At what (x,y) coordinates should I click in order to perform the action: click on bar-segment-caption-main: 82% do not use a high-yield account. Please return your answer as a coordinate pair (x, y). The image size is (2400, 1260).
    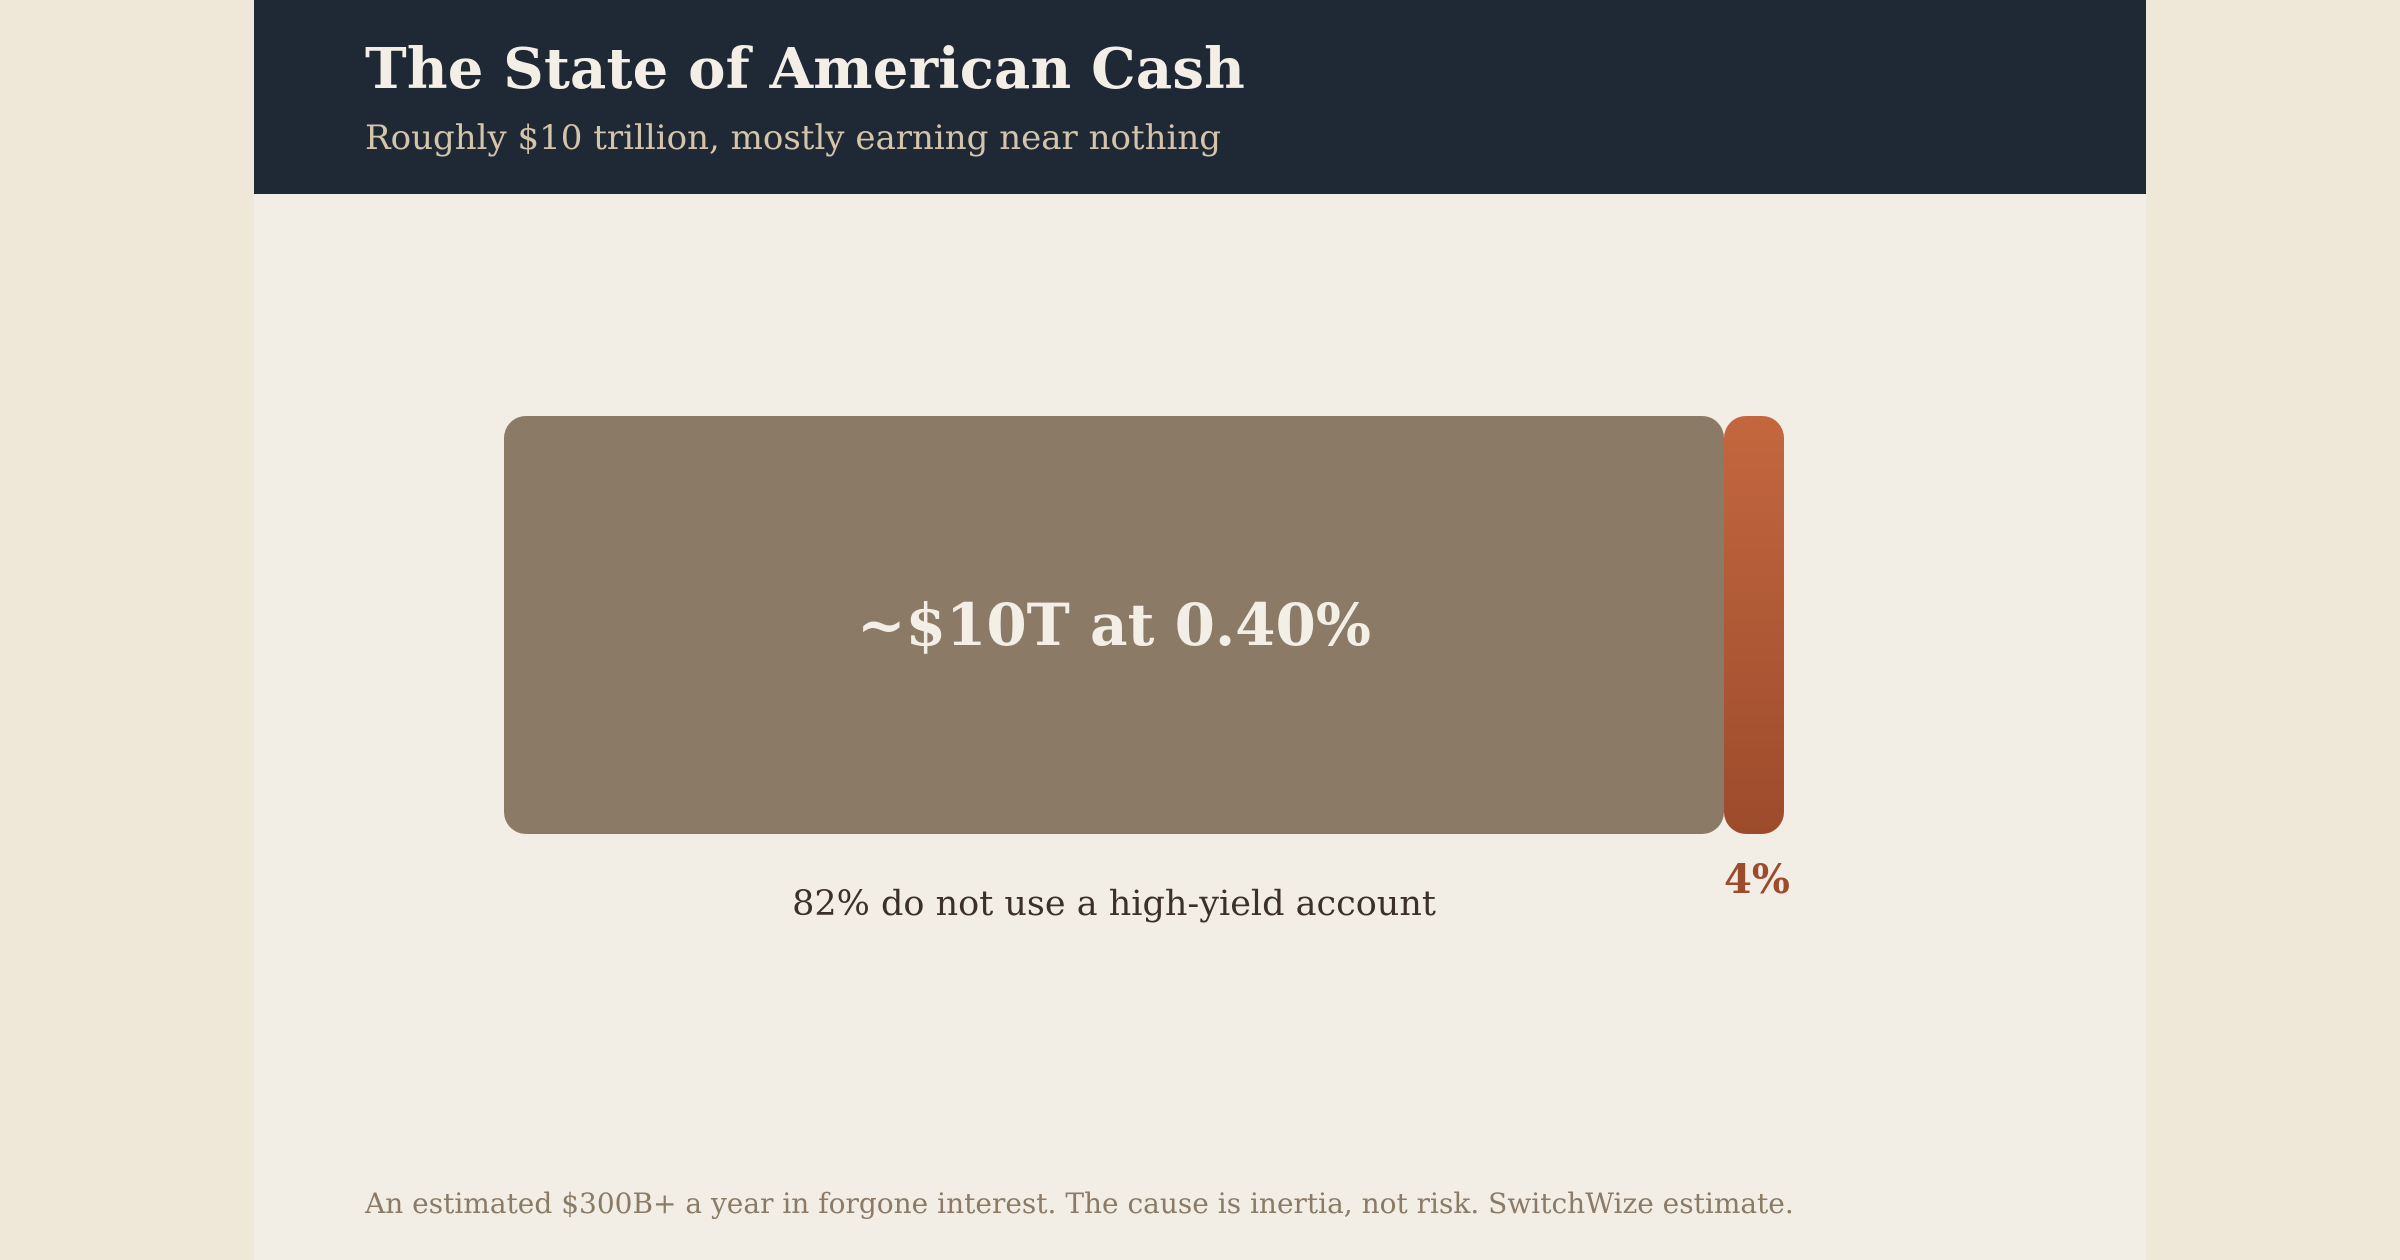
    Looking at the image, I should click on (1114, 904).